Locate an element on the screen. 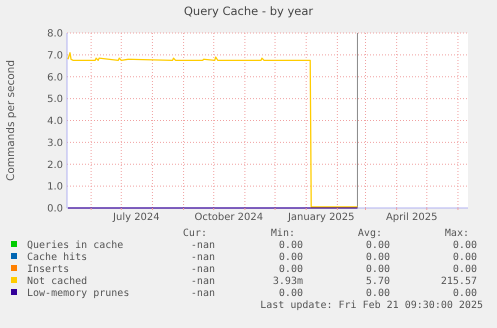 Image resolution: width=497 pixels, height=328 pixels. text: 5.70 is located at coordinates (378, 281).